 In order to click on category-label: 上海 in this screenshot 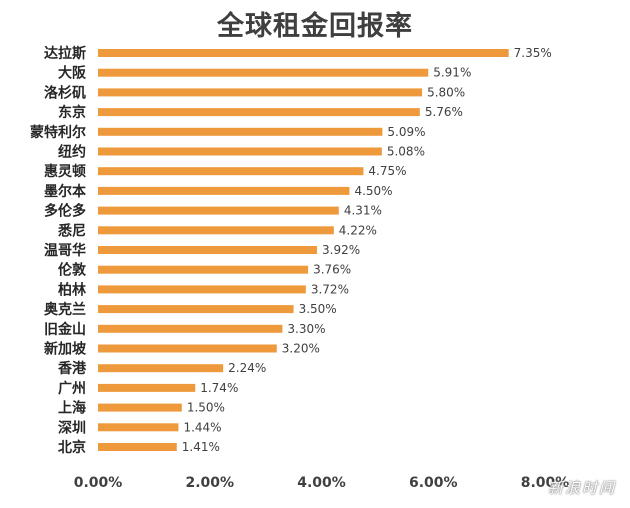, I will do `click(72, 408)`.